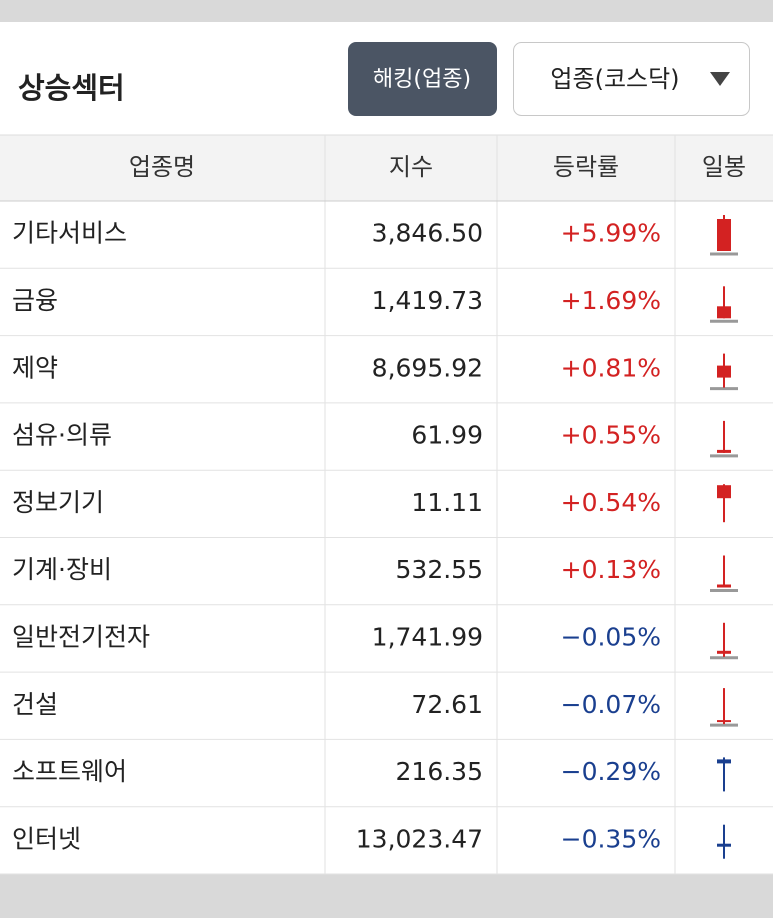 Image resolution: width=773 pixels, height=922 pixels. I want to click on change-rate: +0.55%, so click(611, 435).